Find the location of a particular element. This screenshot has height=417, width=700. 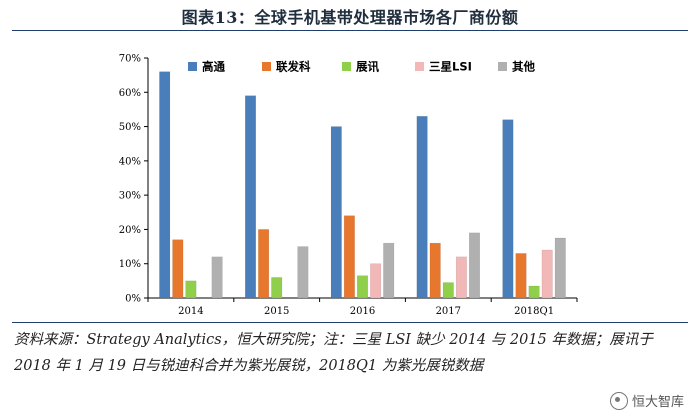

y-tick-label: 60% is located at coordinates (130, 93).